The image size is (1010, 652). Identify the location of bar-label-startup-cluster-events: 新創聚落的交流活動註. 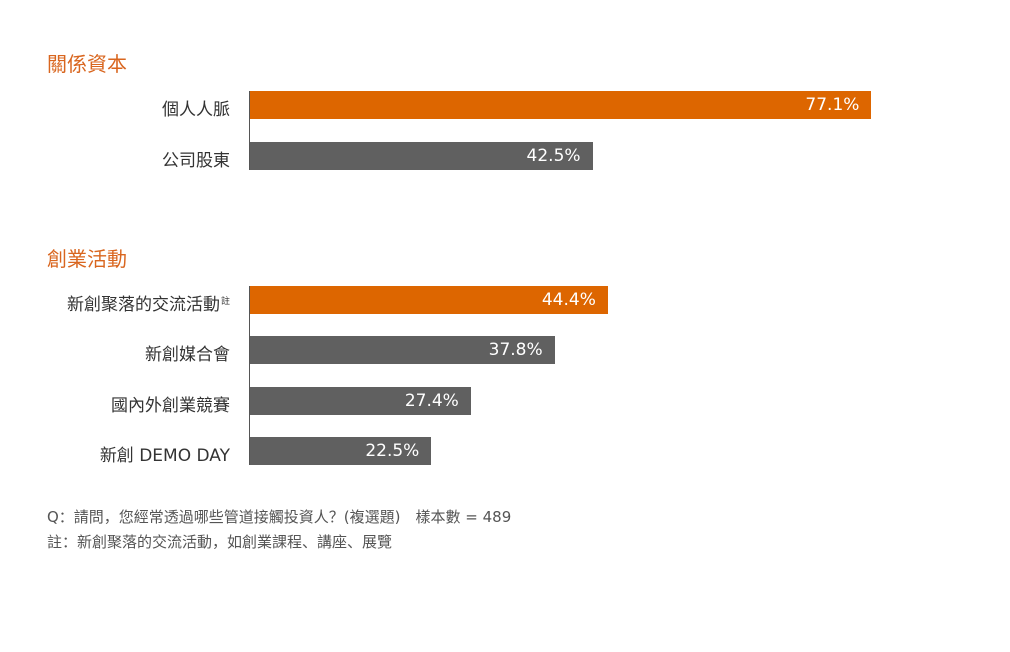
(148, 302).